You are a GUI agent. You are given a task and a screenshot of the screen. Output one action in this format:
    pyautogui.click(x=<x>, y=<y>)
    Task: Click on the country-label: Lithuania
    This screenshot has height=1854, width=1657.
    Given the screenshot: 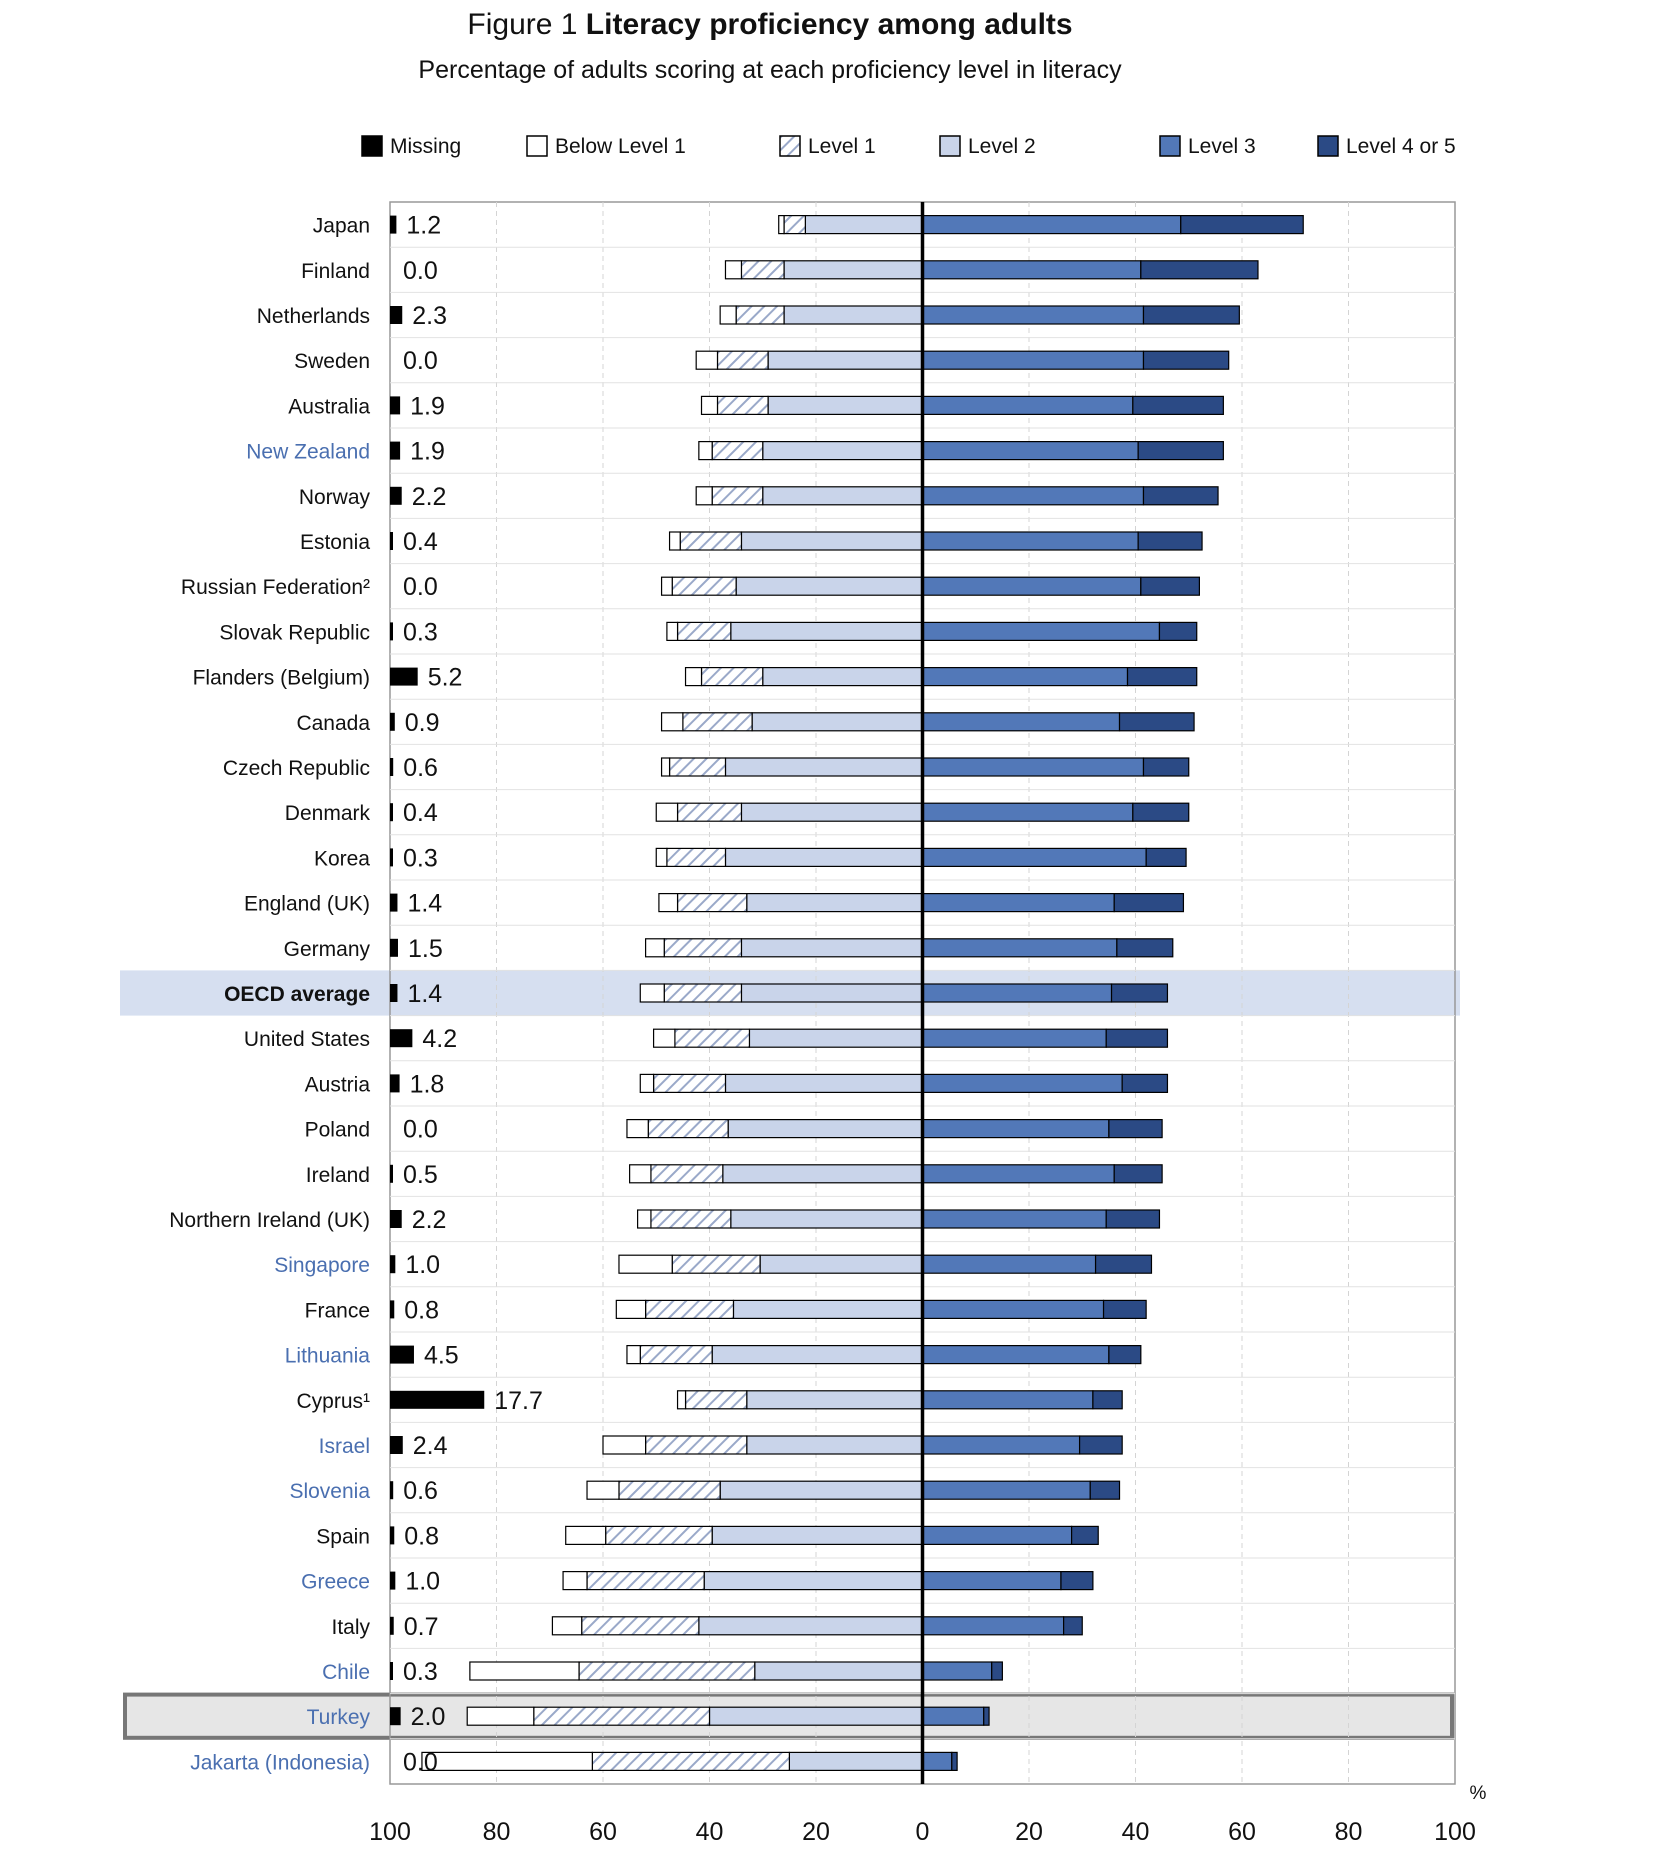 What is the action you would take?
    pyautogui.click(x=328, y=1356)
    